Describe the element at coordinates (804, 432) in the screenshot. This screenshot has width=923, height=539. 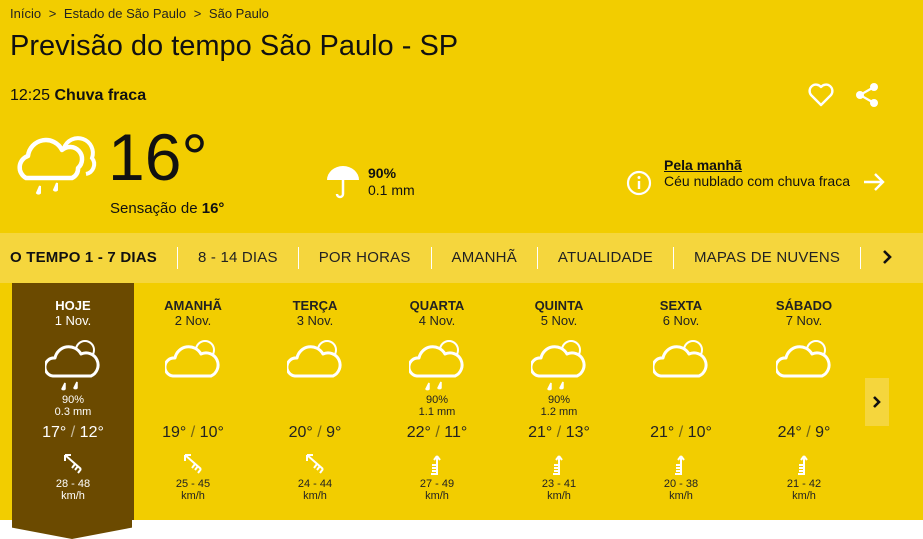
I see `temperature-range: 24° / 9°` at that location.